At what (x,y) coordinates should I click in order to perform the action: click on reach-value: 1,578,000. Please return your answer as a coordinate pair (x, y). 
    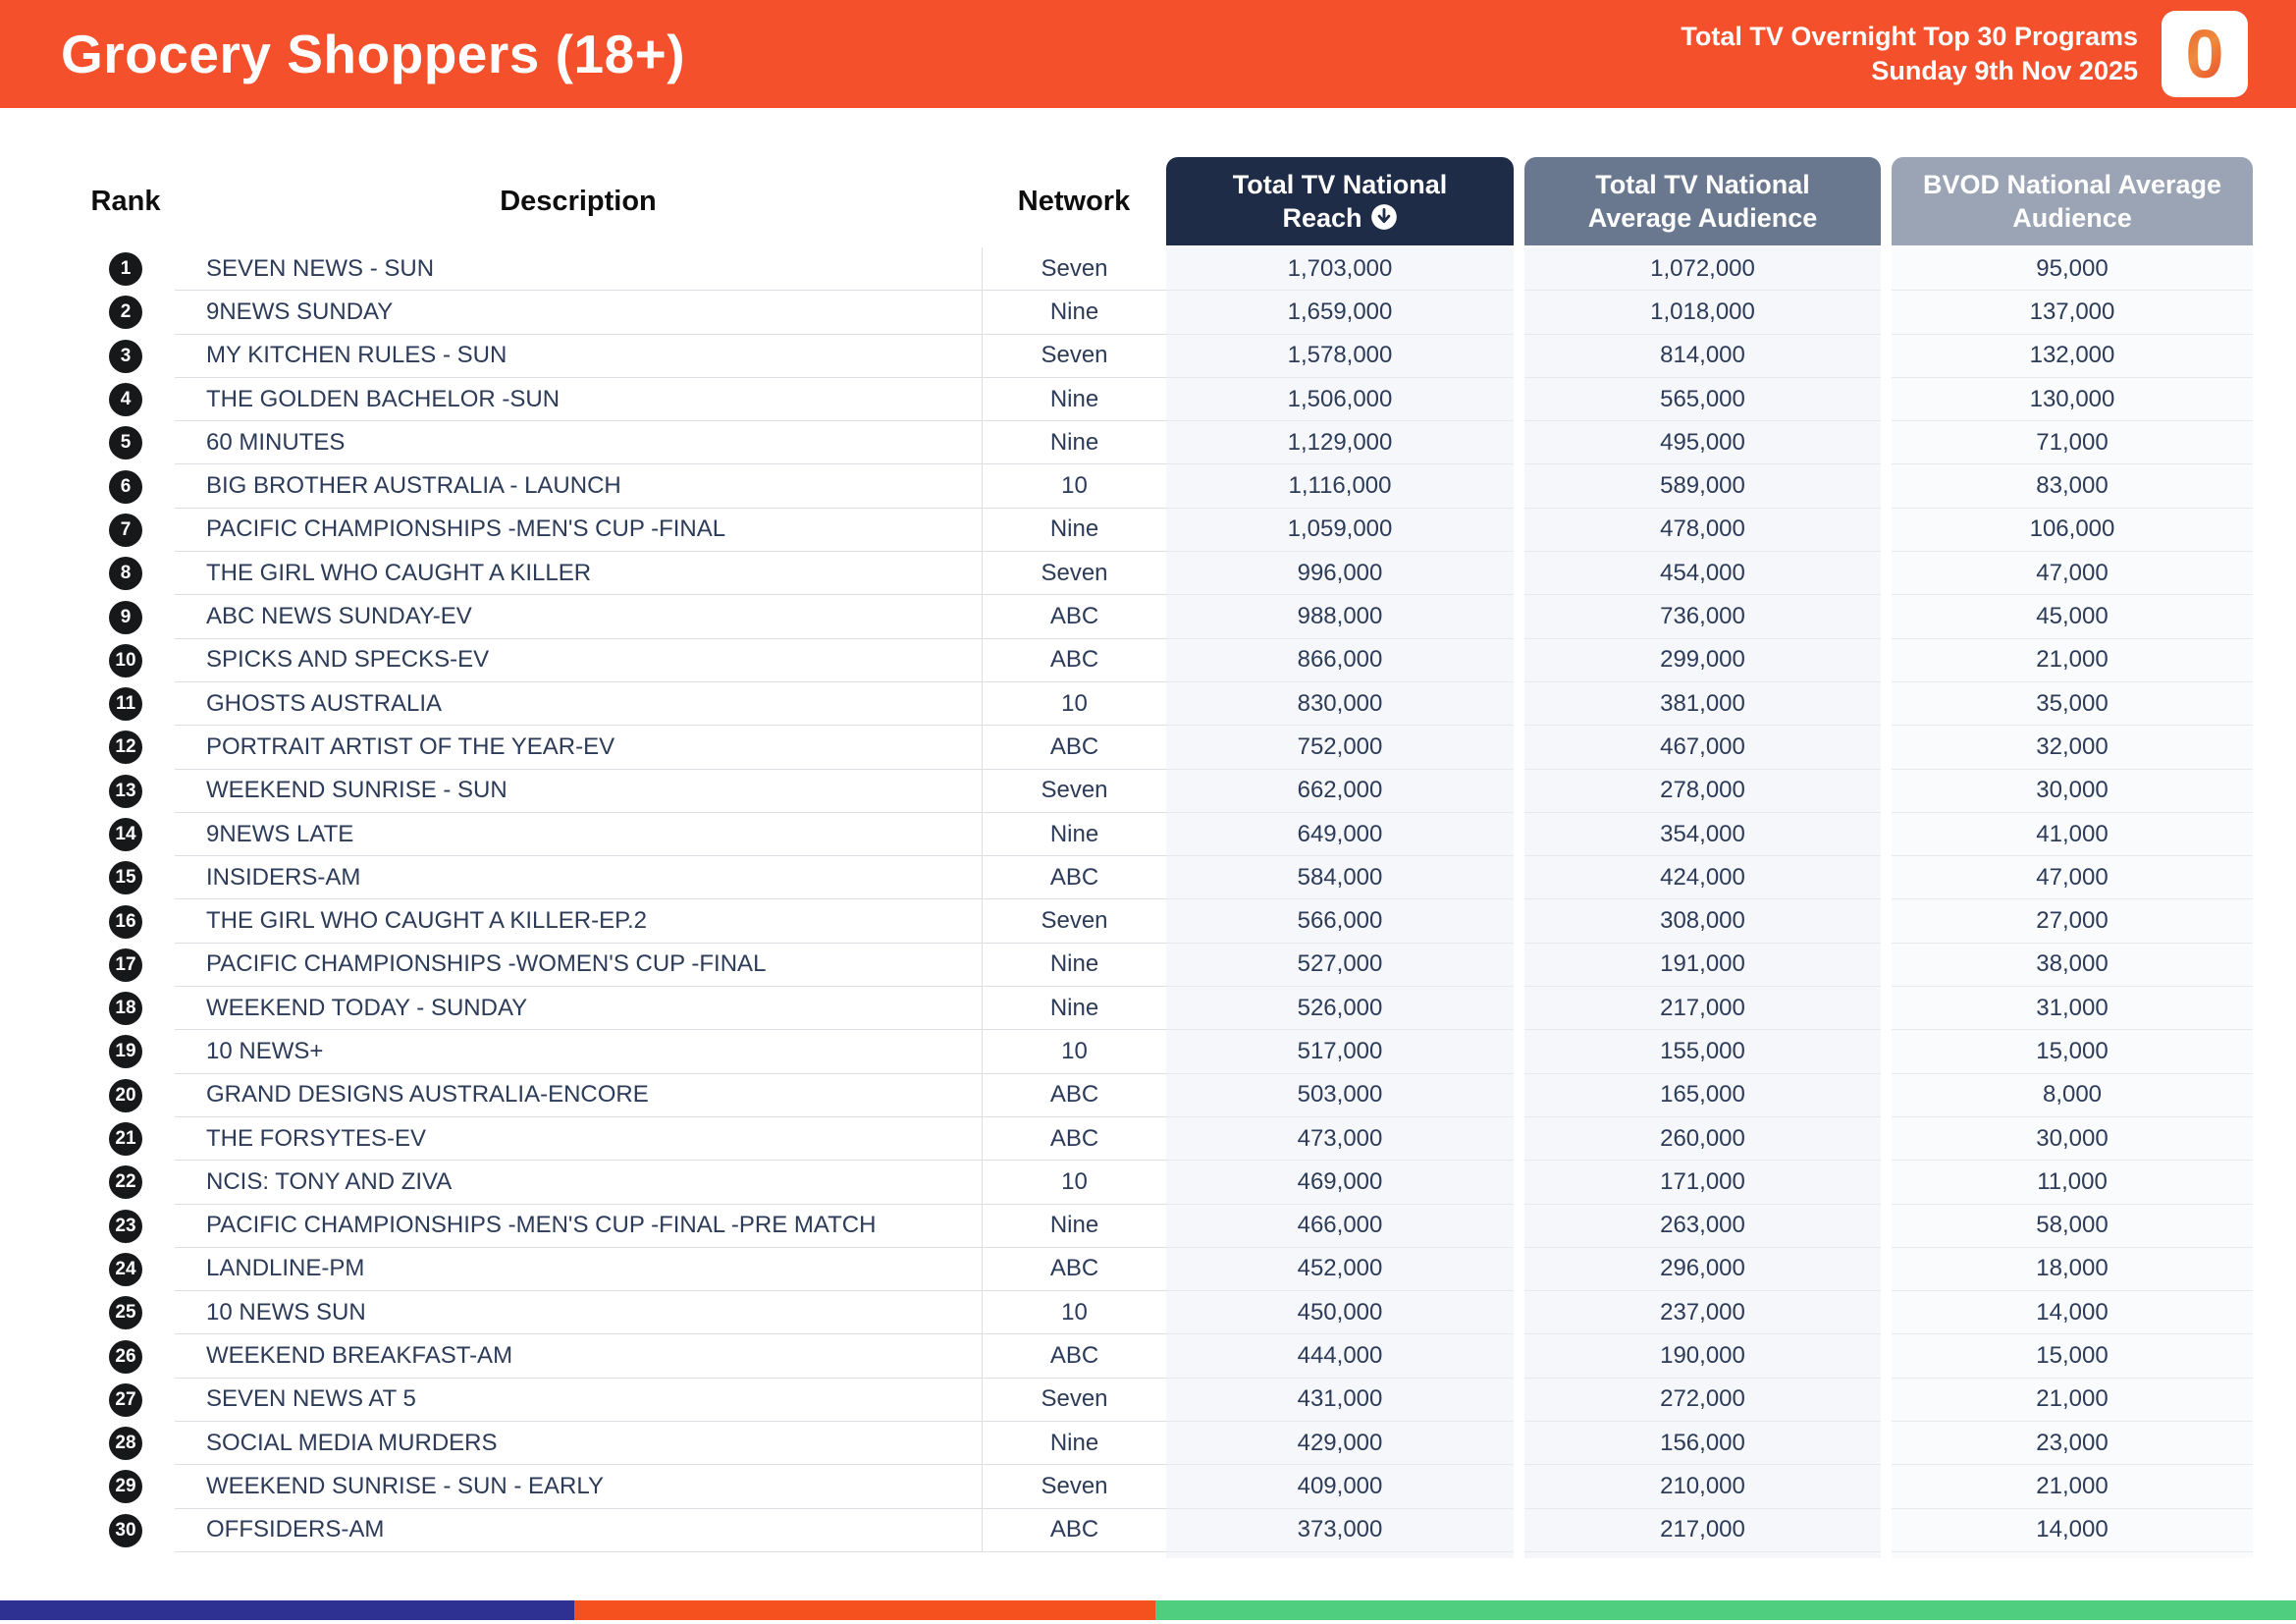
    Looking at the image, I should click on (1340, 356).